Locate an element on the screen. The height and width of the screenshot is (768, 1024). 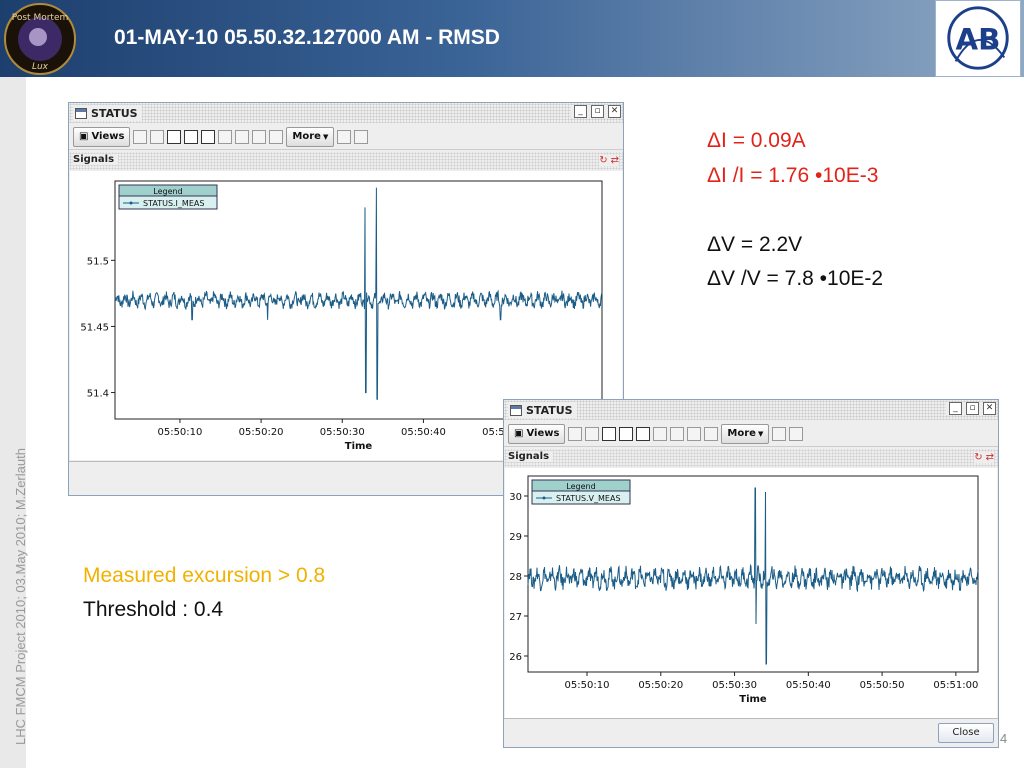
x-tick-label: 05:50:50 is located at coordinates (882, 685).